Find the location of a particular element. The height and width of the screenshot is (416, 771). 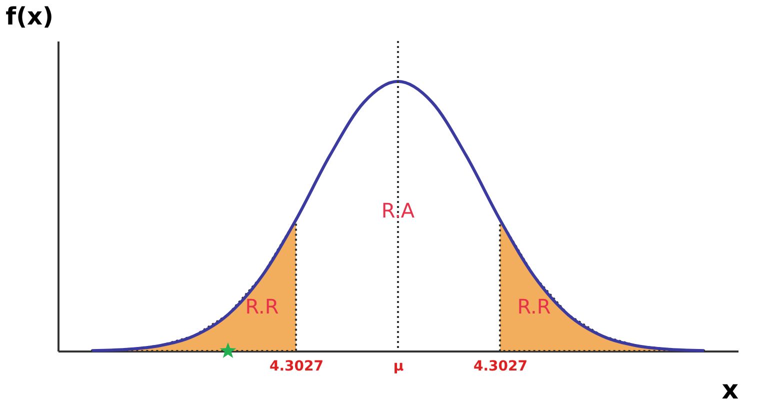

annotation: R.A is located at coordinates (398, 210).